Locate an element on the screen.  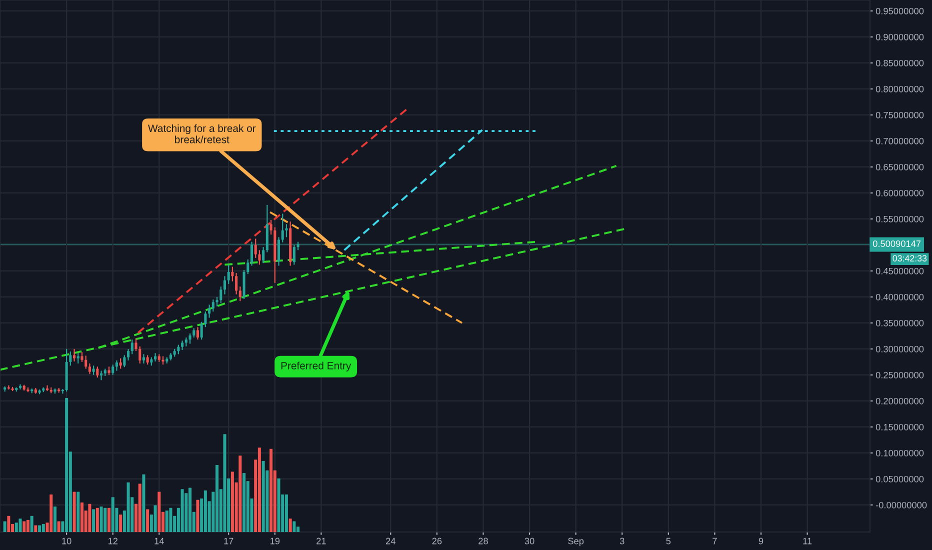
y-tick-label: -0.00000000 is located at coordinates (901, 505).